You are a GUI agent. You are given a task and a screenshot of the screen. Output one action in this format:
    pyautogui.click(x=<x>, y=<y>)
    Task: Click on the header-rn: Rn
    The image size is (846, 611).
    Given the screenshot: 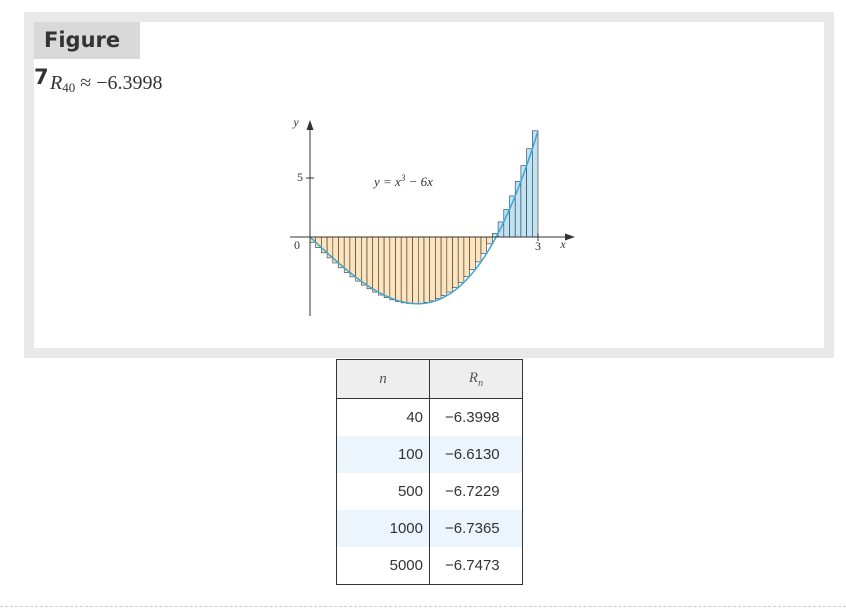 What is the action you would take?
    pyautogui.click(x=476, y=379)
    